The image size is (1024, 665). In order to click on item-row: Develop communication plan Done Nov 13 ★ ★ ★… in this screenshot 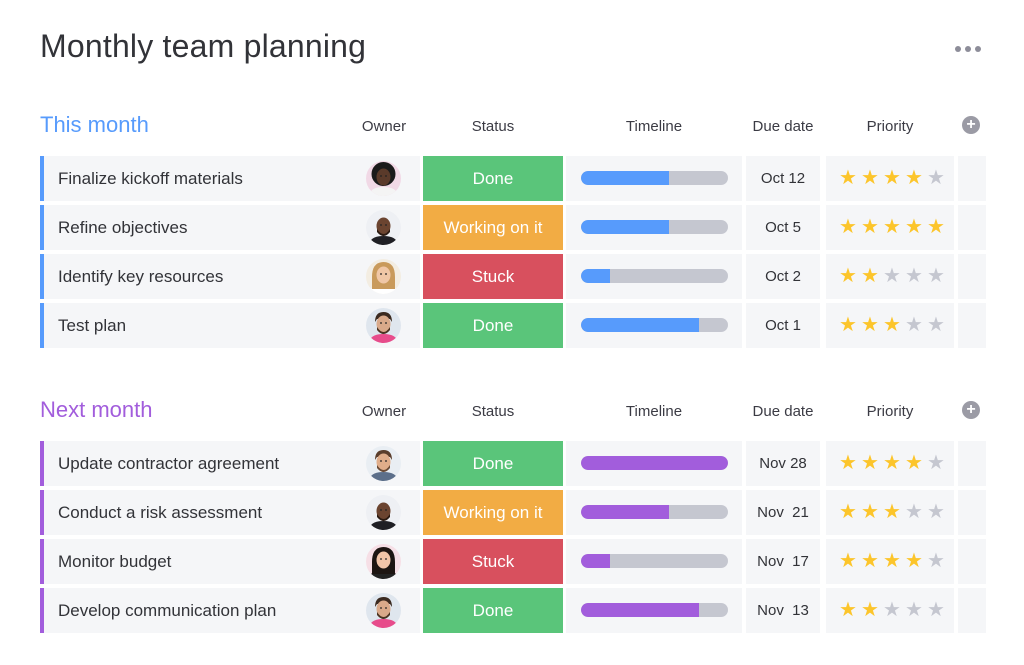, I will do `click(512, 610)`.